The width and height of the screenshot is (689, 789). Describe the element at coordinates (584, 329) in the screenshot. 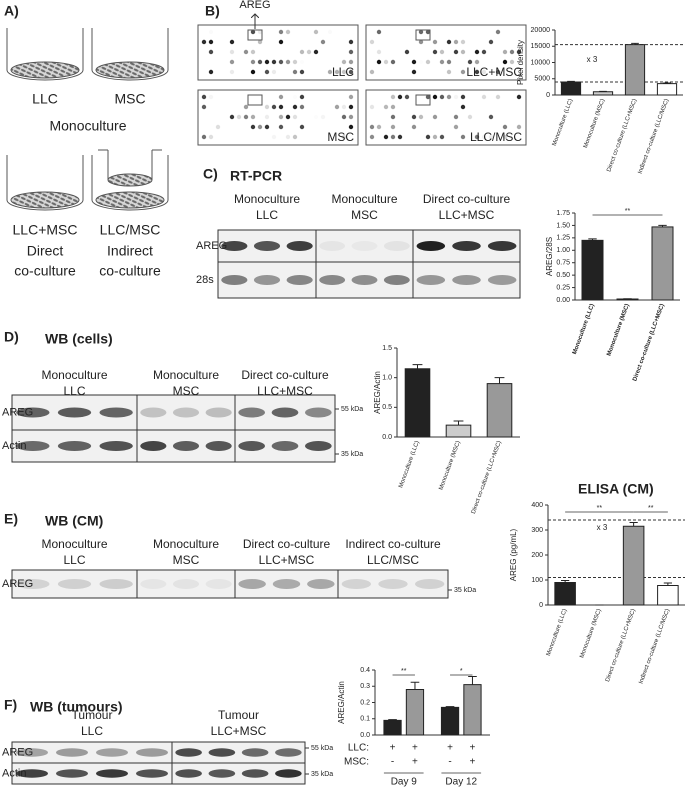

I see `x-tick-label: Monoculture (LLC)` at that location.